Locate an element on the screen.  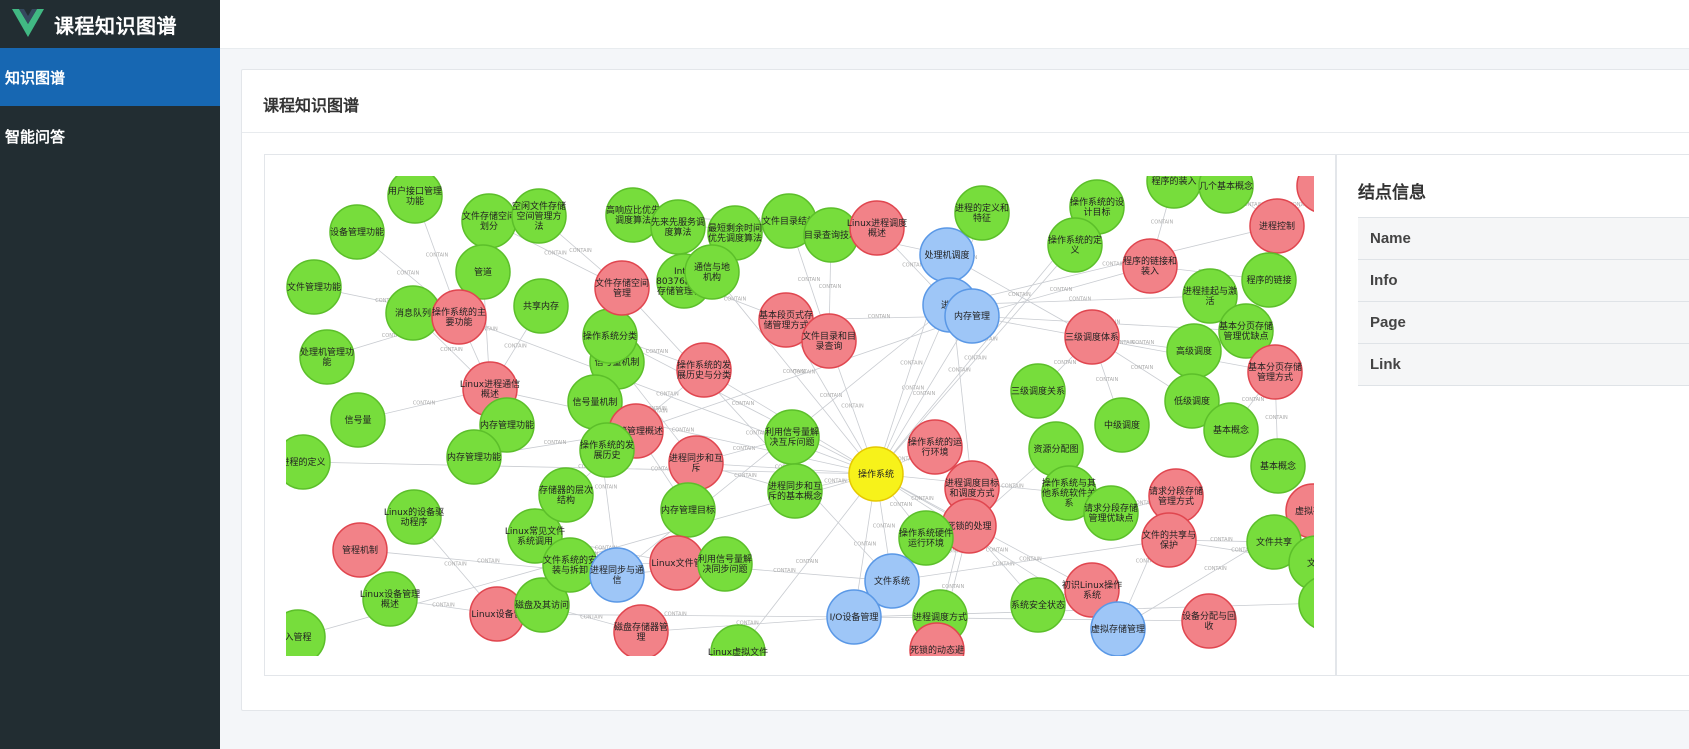
graph-node: 入管程 is located at coordinates (306, 632).